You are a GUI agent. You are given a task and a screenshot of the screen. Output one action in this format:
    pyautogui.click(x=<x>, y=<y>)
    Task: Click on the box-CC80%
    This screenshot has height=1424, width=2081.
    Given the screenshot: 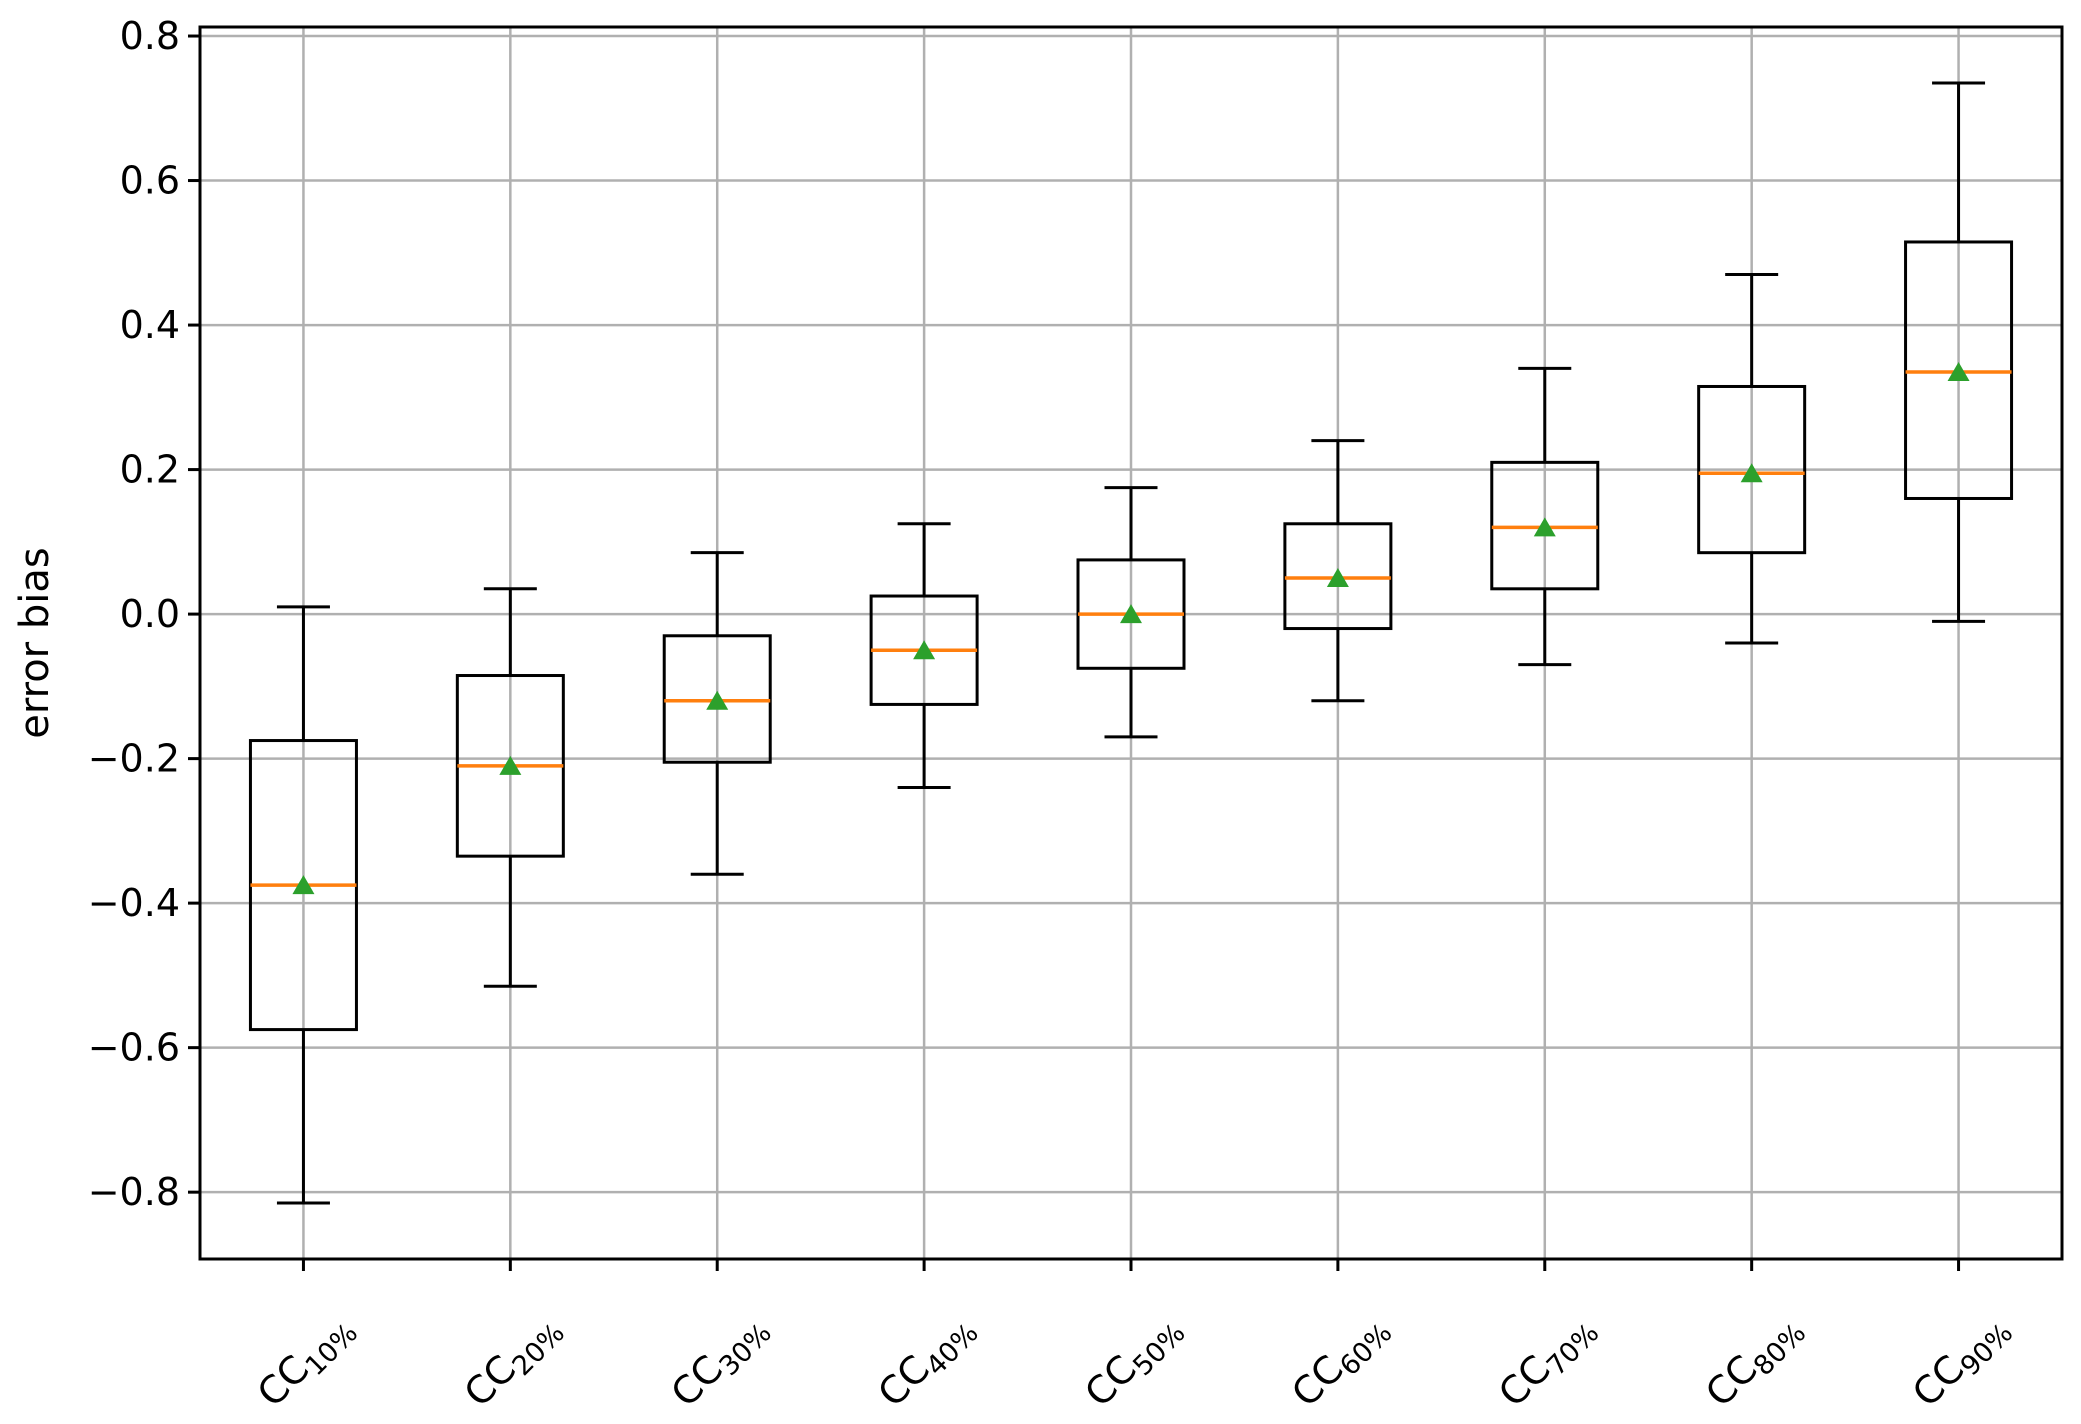 What is the action you would take?
    pyautogui.click(x=1752, y=469)
    